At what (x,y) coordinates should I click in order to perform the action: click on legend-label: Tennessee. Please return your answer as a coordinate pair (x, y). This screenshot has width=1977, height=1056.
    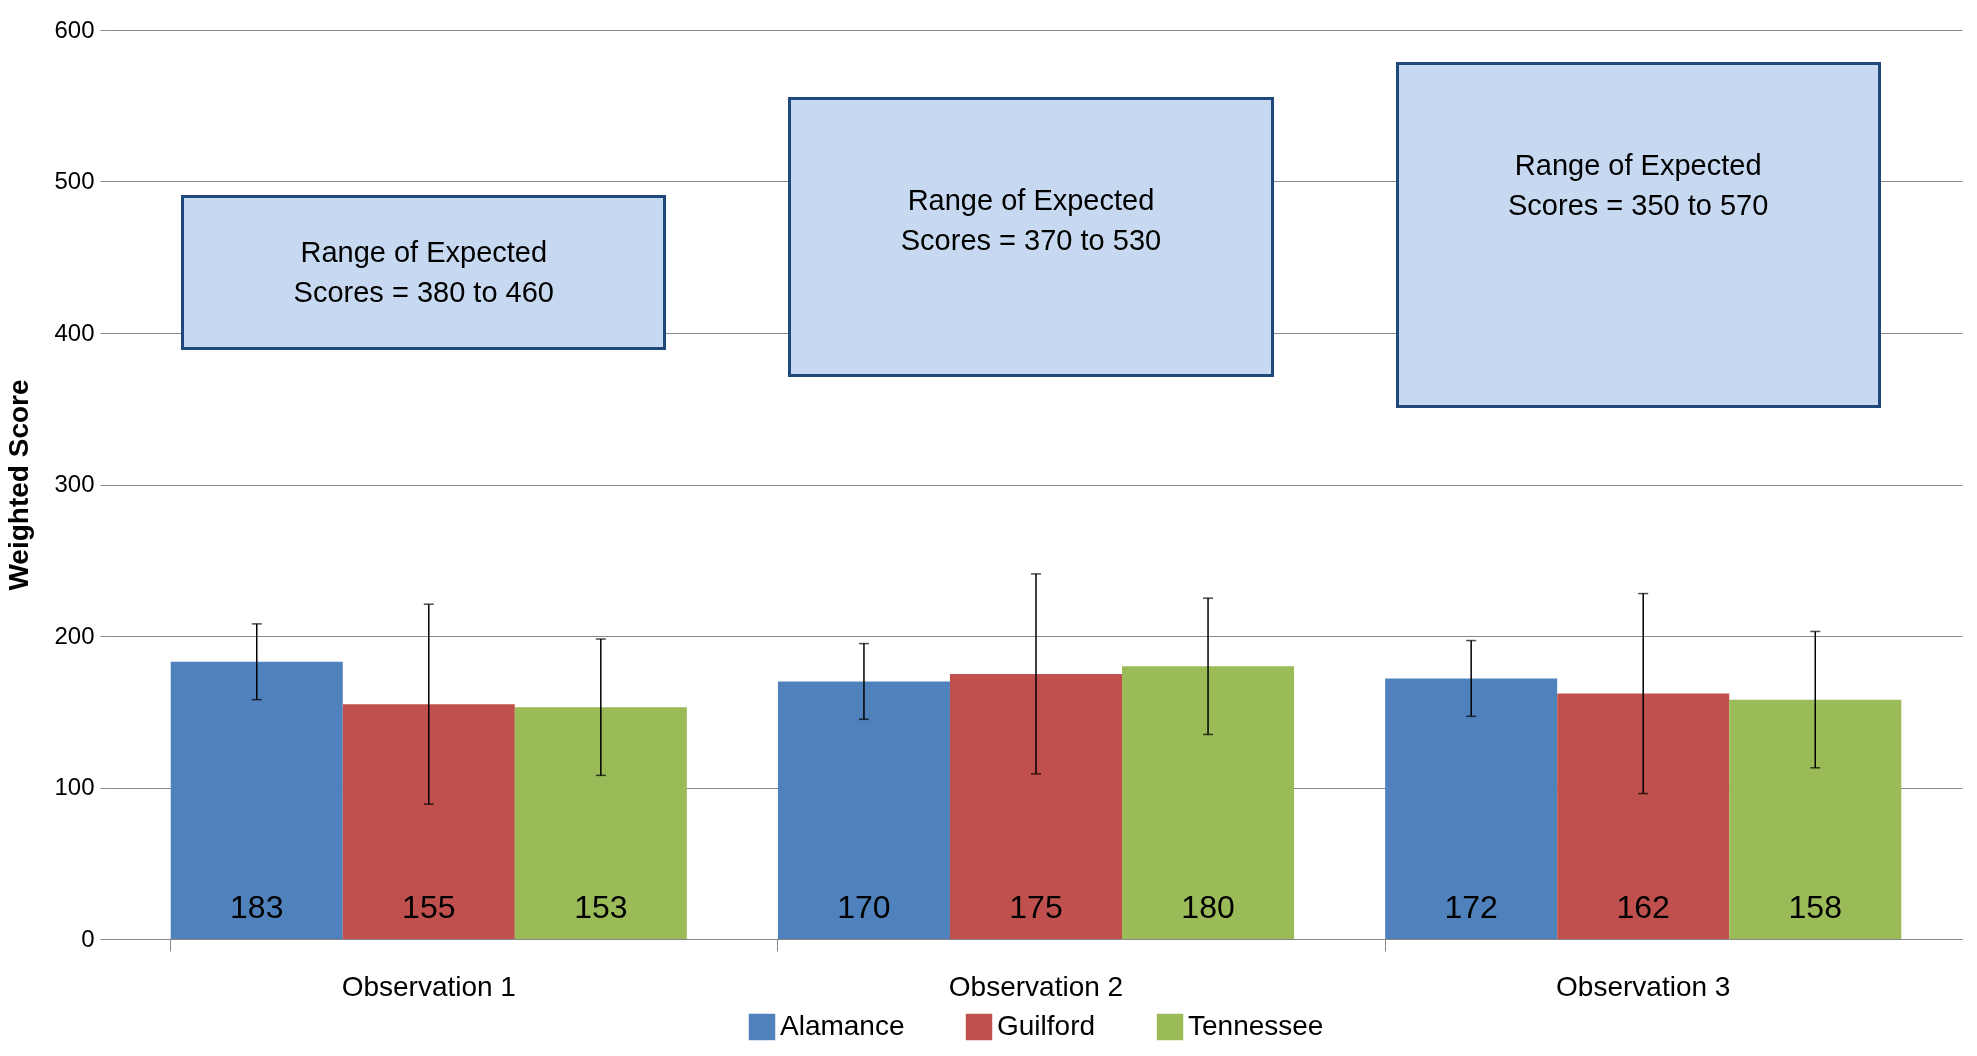
    Looking at the image, I should click on (1256, 1025).